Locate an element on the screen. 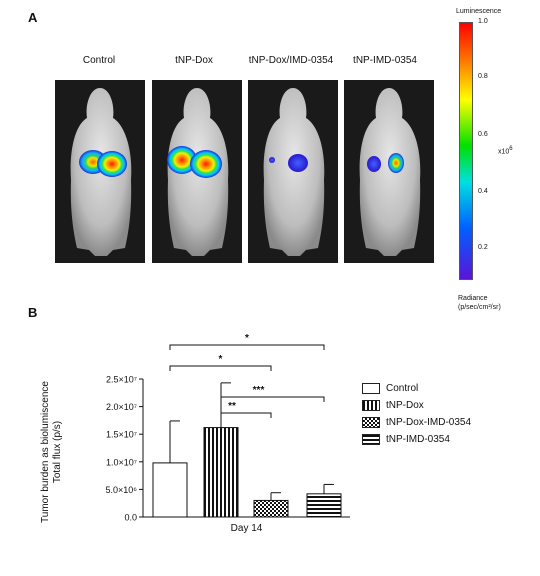 This screenshot has width=540, height=576. mouse-photo-control is located at coordinates (100, 171).